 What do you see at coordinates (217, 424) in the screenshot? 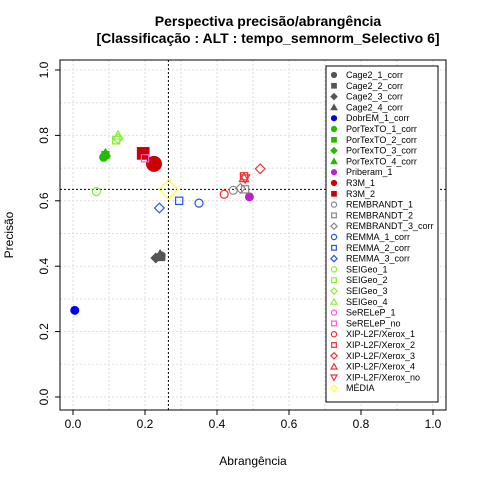
I see `x-tick-label: 0.4` at bounding box center [217, 424].